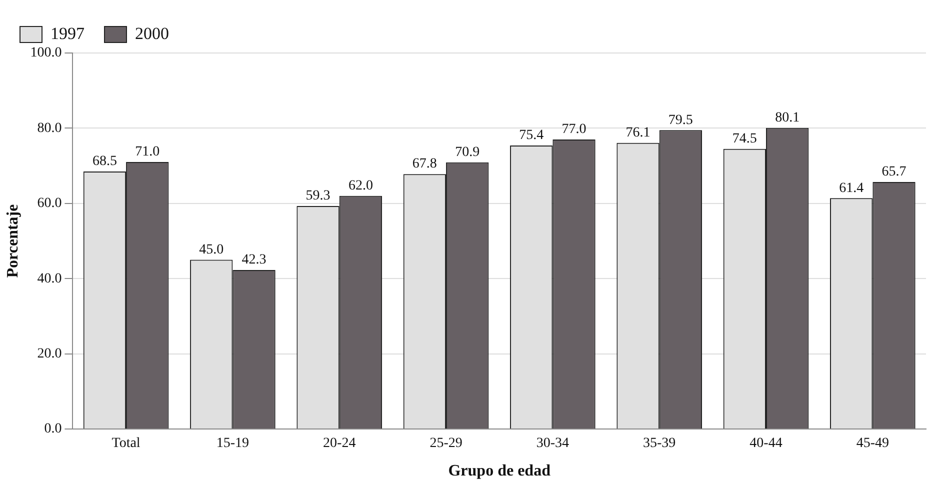 The height and width of the screenshot is (485, 930). I want to click on y-axis-title: Porcentaje, so click(13, 241).